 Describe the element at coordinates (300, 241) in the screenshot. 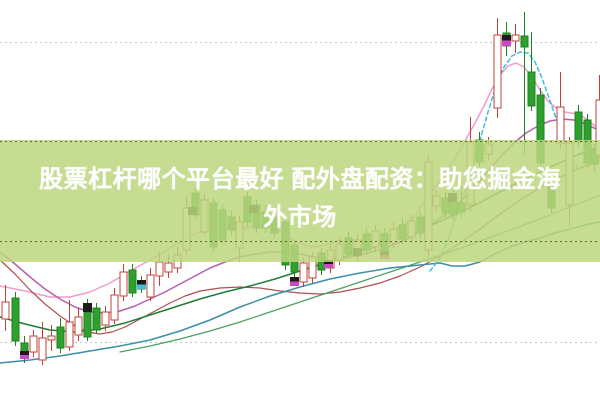

I see `banner-gridline-middle` at that location.